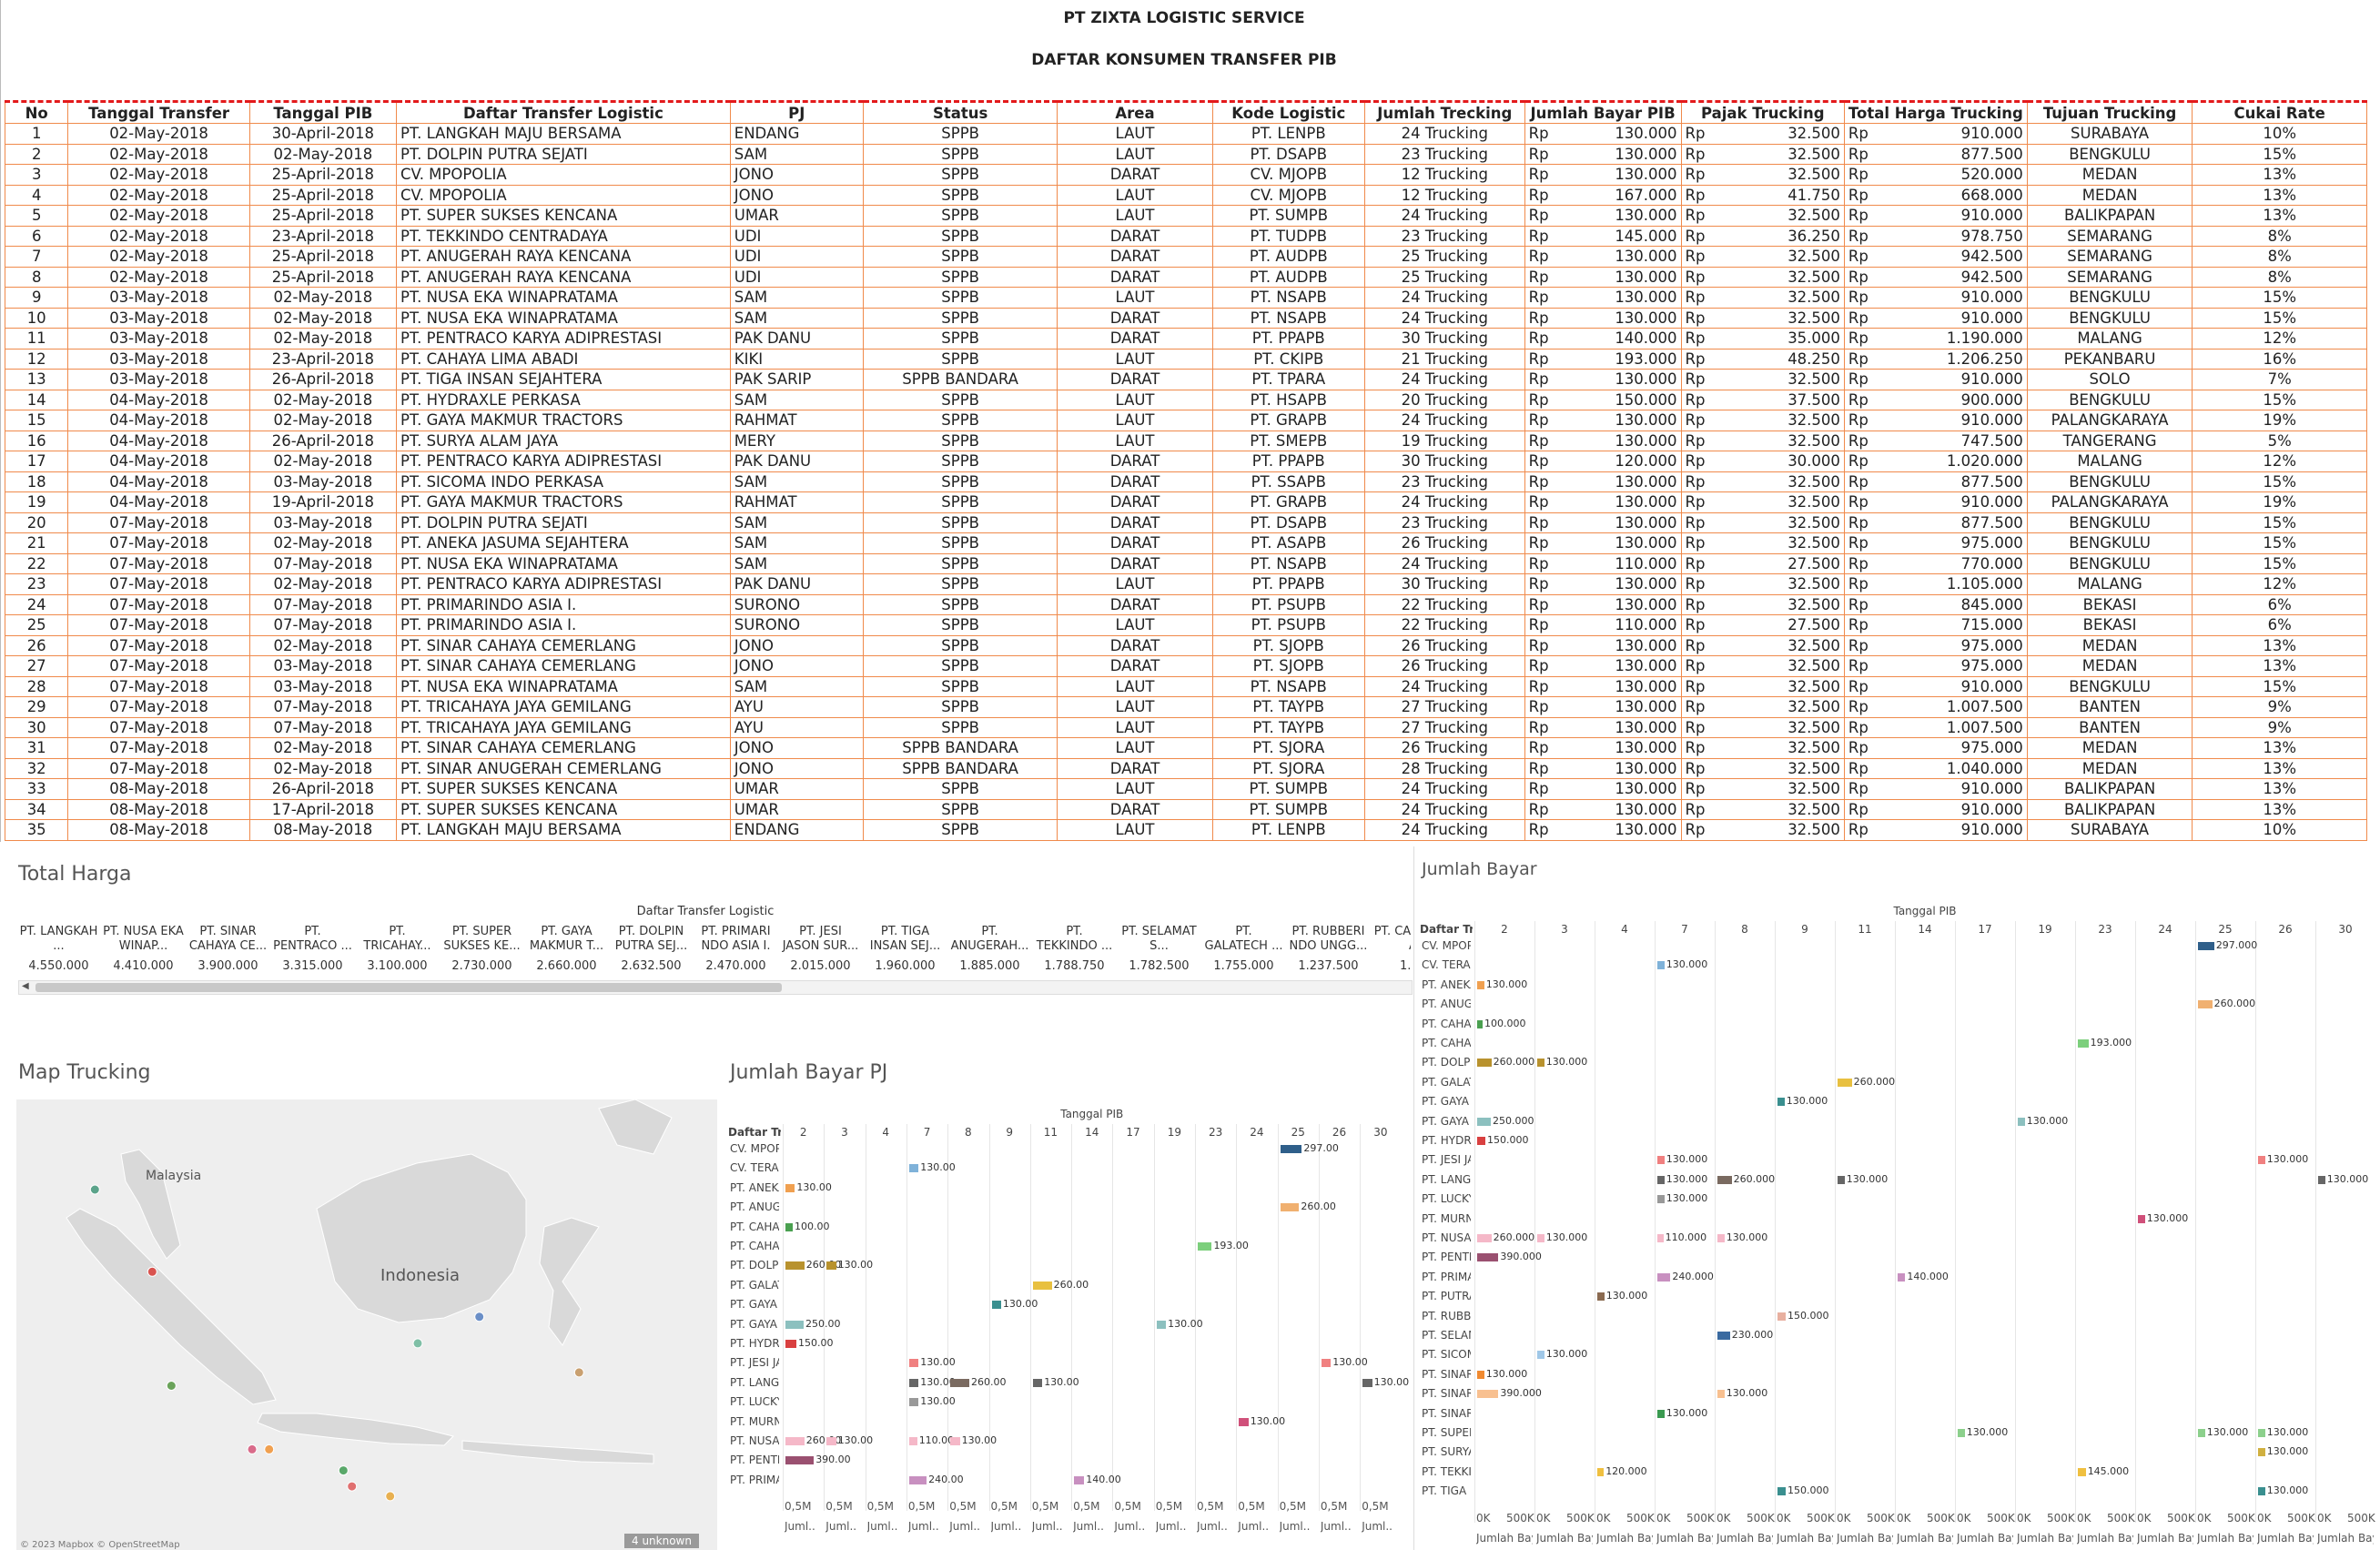 Image resolution: width=2380 pixels, height=1550 pixels. What do you see at coordinates (1936, 257) in the screenshot?
I see `money-cell: 942.500 Rp` at bounding box center [1936, 257].